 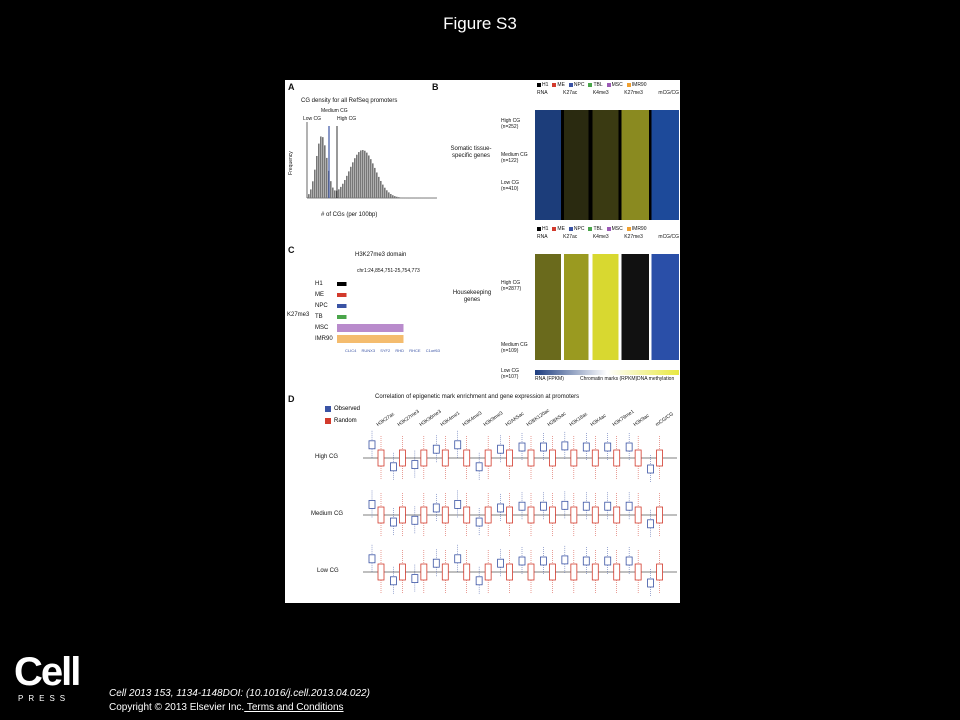 I want to click on panel-c-side-label: Housekeeping genes, so click(x=472, y=296).